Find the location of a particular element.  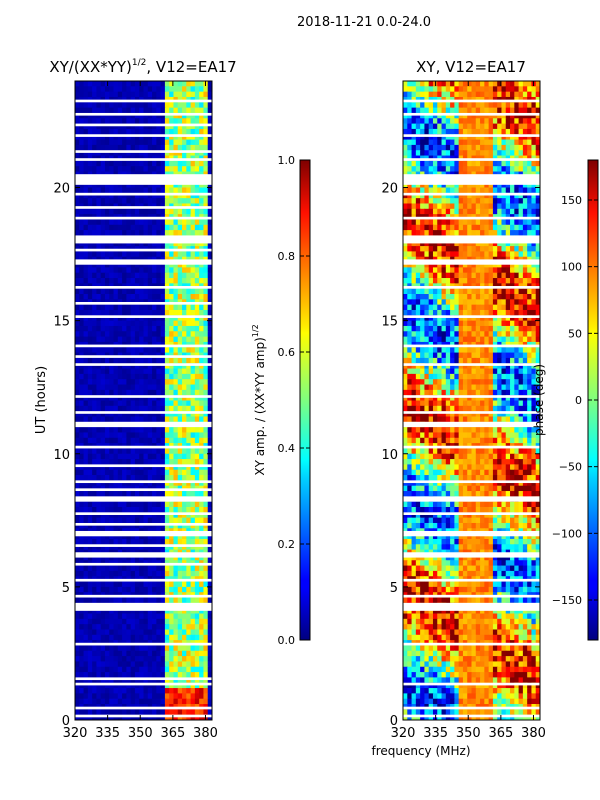

y-tick-label: 10 is located at coordinates (61, 455).